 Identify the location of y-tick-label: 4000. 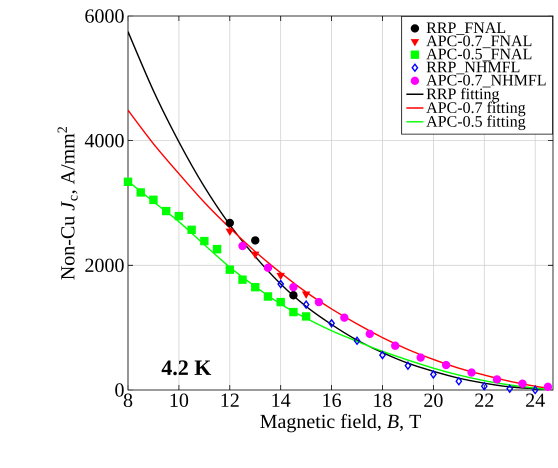
(104, 141).